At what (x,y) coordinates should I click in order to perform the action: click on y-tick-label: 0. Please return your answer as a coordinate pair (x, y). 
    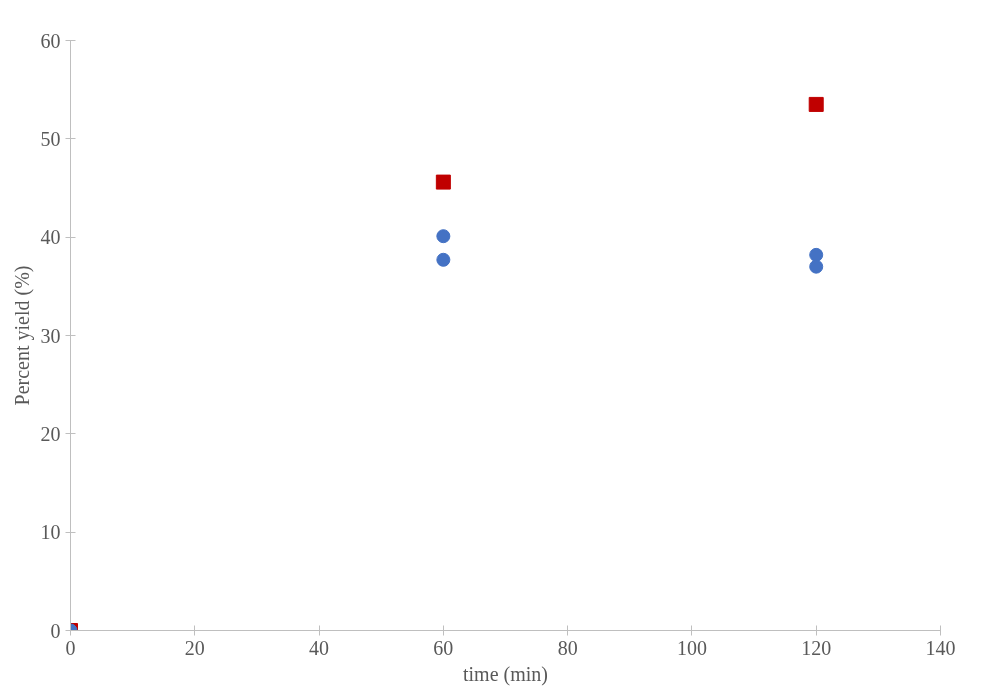
    Looking at the image, I should click on (55, 630).